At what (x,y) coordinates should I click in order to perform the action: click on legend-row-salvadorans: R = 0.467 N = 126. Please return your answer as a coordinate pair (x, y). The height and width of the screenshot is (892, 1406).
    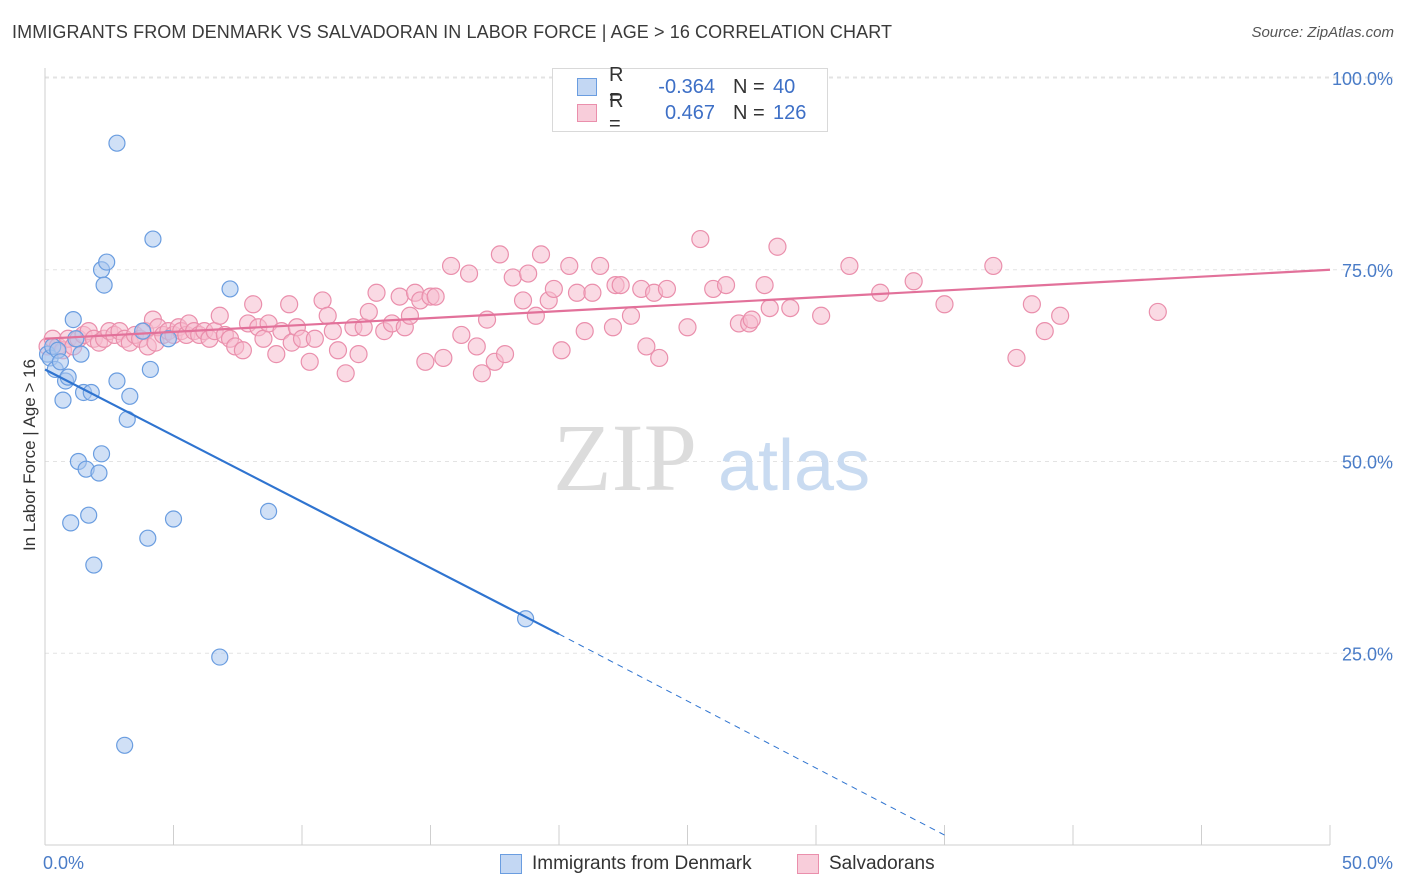
    Looking at the image, I should click on (692, 112).